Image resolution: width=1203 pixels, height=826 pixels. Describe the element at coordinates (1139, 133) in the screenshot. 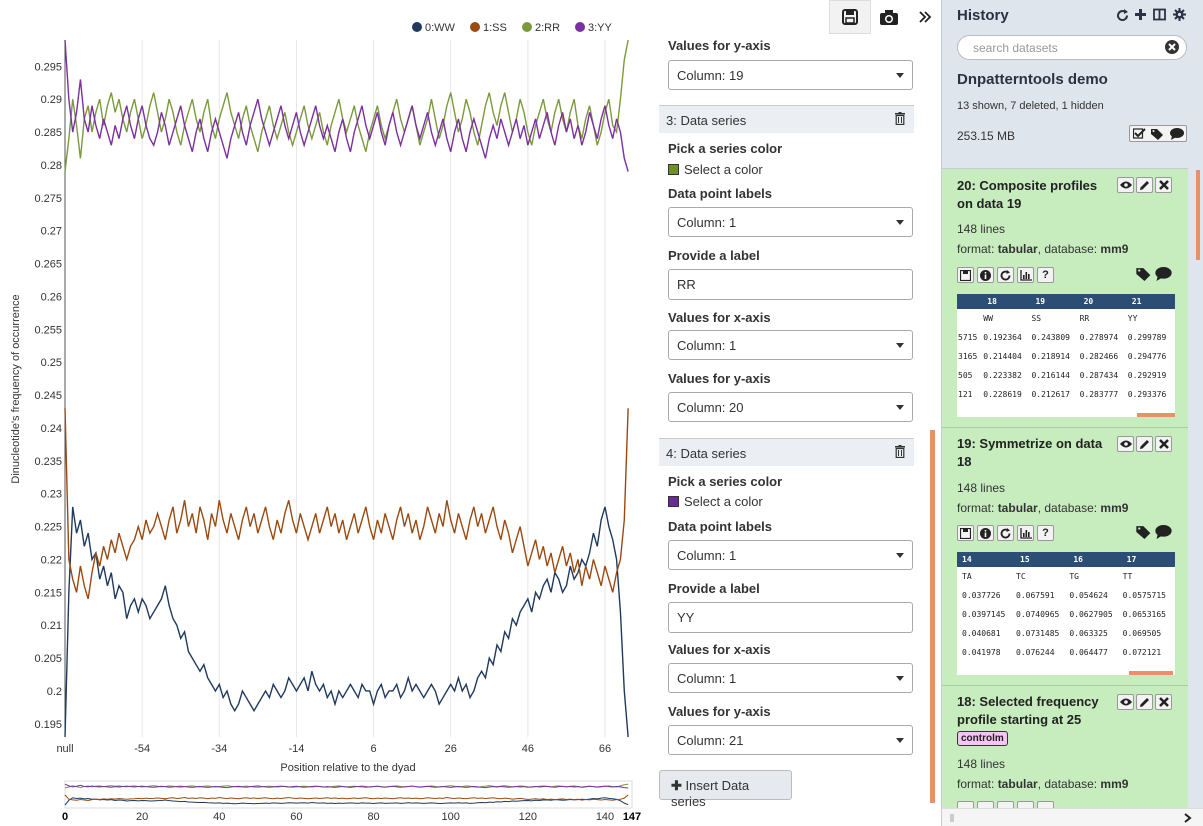

I see `select-all-icon` at that location.